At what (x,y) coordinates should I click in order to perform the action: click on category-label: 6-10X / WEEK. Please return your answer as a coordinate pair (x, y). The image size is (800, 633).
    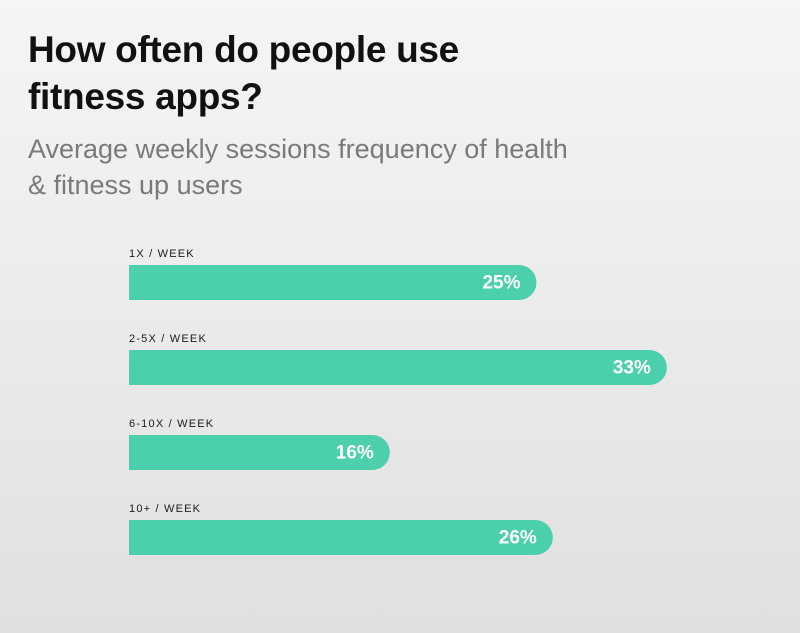
    Looking at the image, I should click on (171, 424).